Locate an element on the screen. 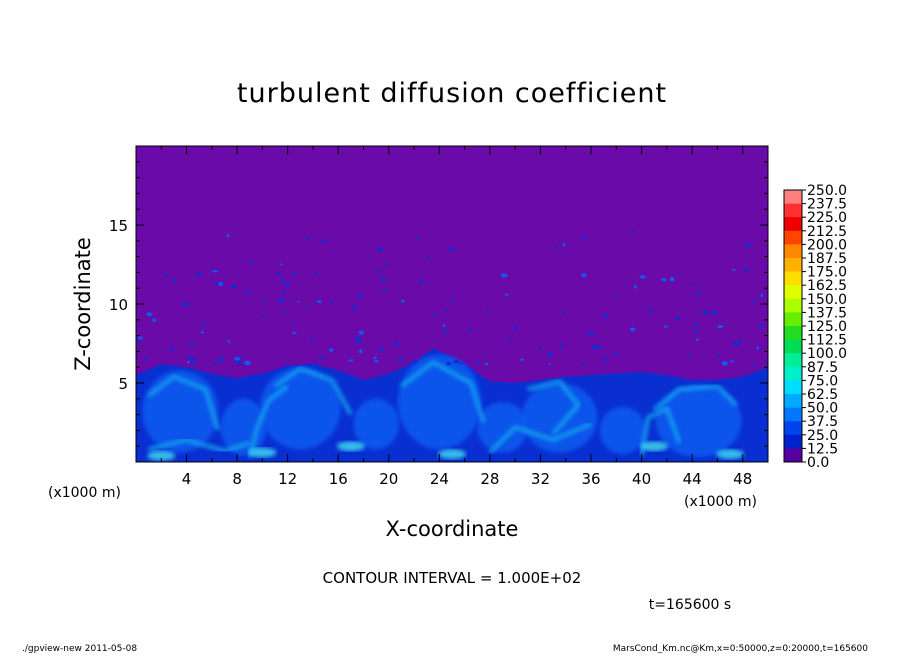 This screenshot has height=659, width=904. colorbar-label: 237.5 is located at coordinates (827, 205).